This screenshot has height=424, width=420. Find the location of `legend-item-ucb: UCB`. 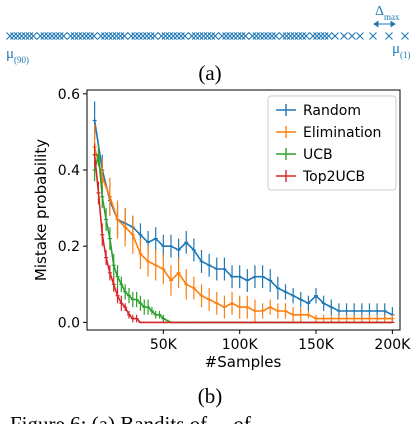

legend-item-ucb: UCB is located at coordinates (304, 155).